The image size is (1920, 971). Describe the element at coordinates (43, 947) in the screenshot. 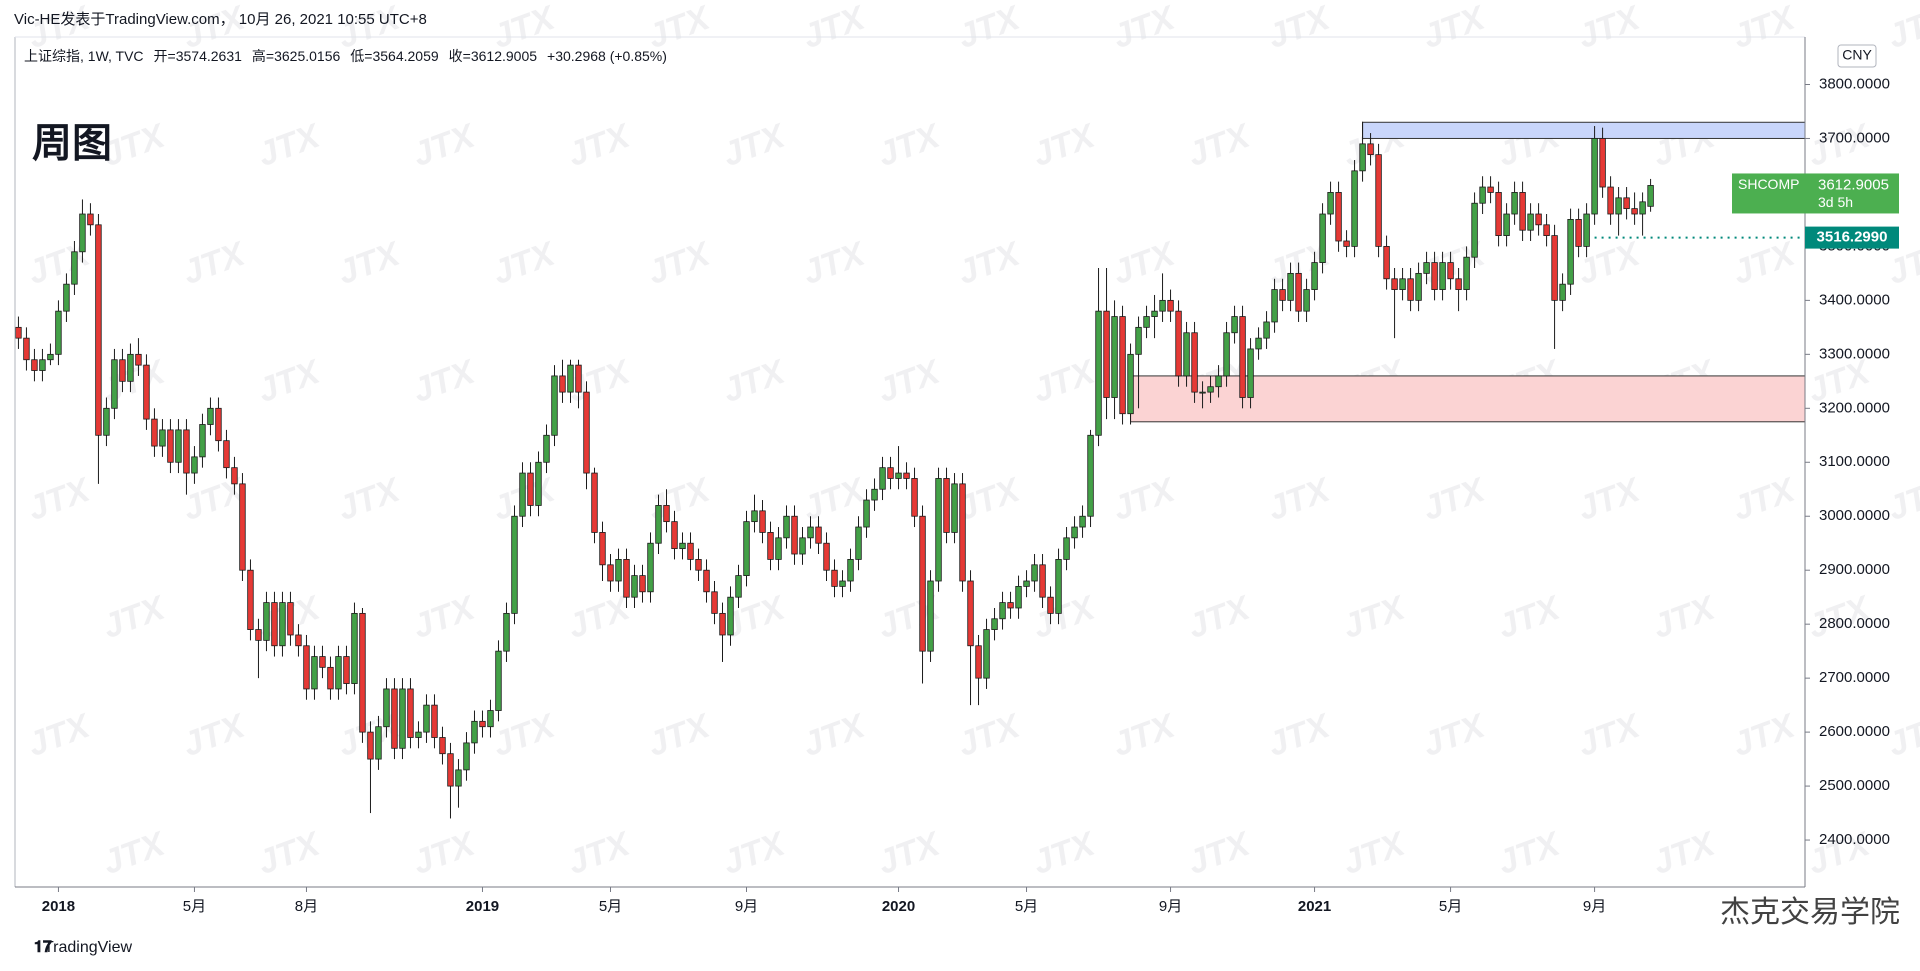

I see `brand-logo: 𝟏𝟕` at that location.